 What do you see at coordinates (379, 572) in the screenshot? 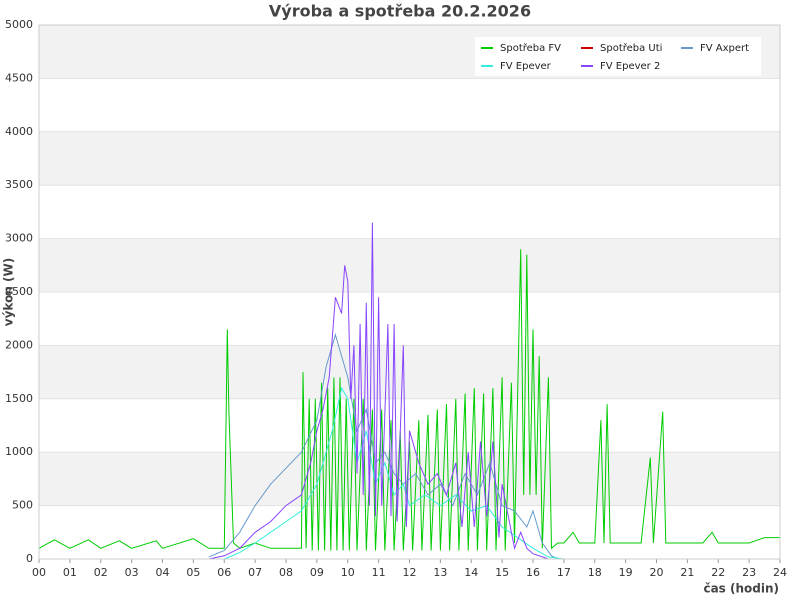
I see `x-tick-label: 11` at bounding box center [379, 572].